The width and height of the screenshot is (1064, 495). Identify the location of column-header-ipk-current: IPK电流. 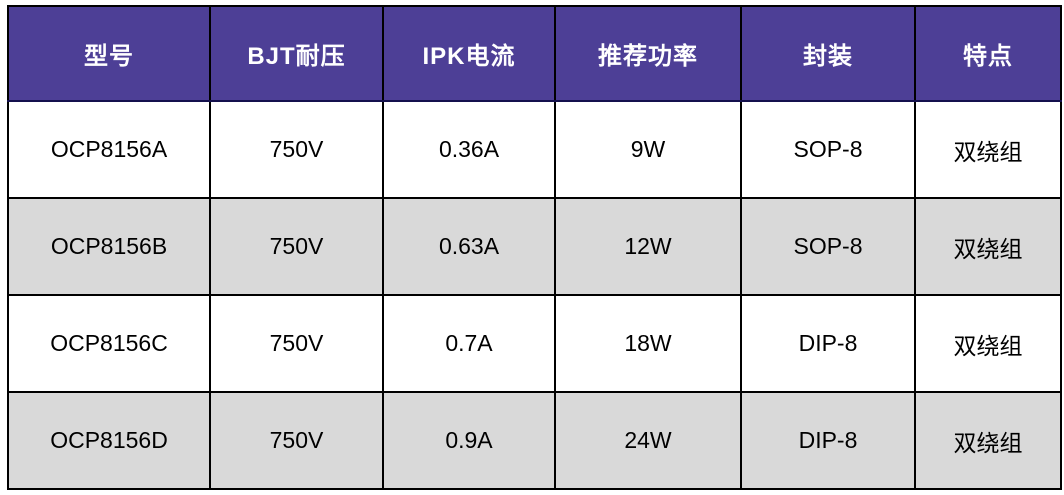
(469, 53).